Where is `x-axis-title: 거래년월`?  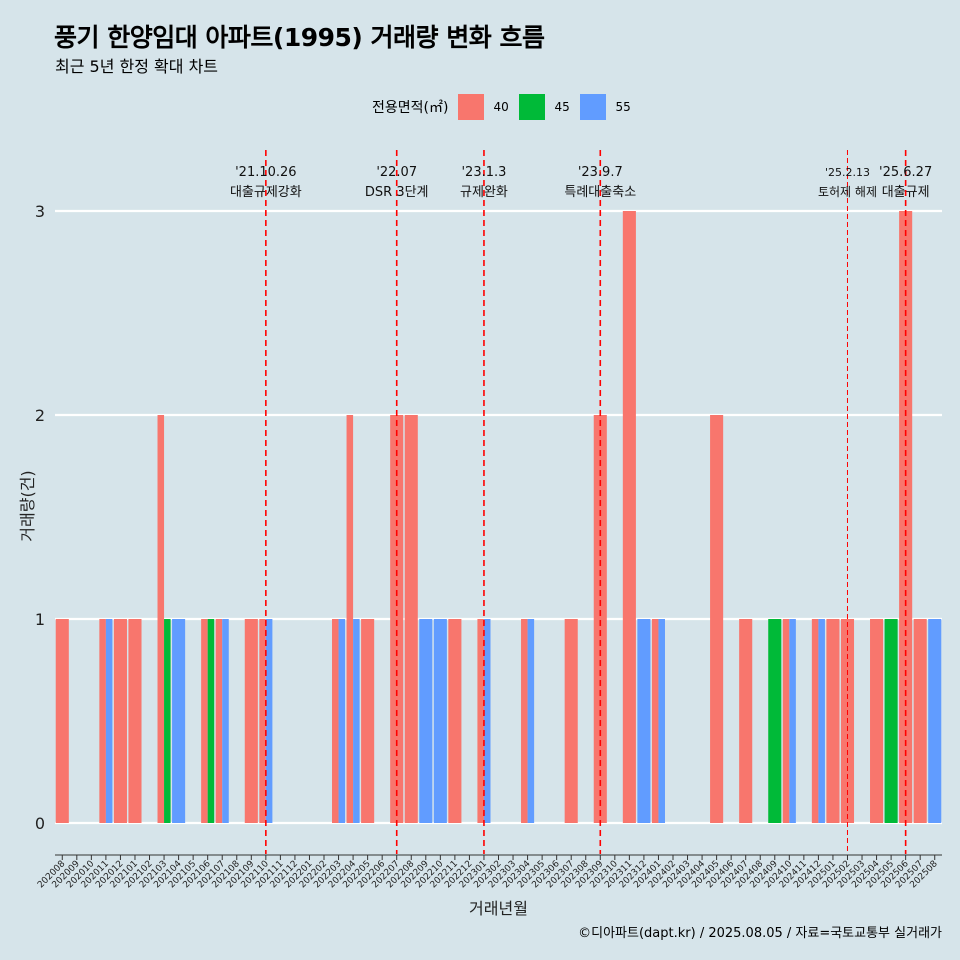
x-axis-title: 거래년월 is located at coordinates (498, 908).